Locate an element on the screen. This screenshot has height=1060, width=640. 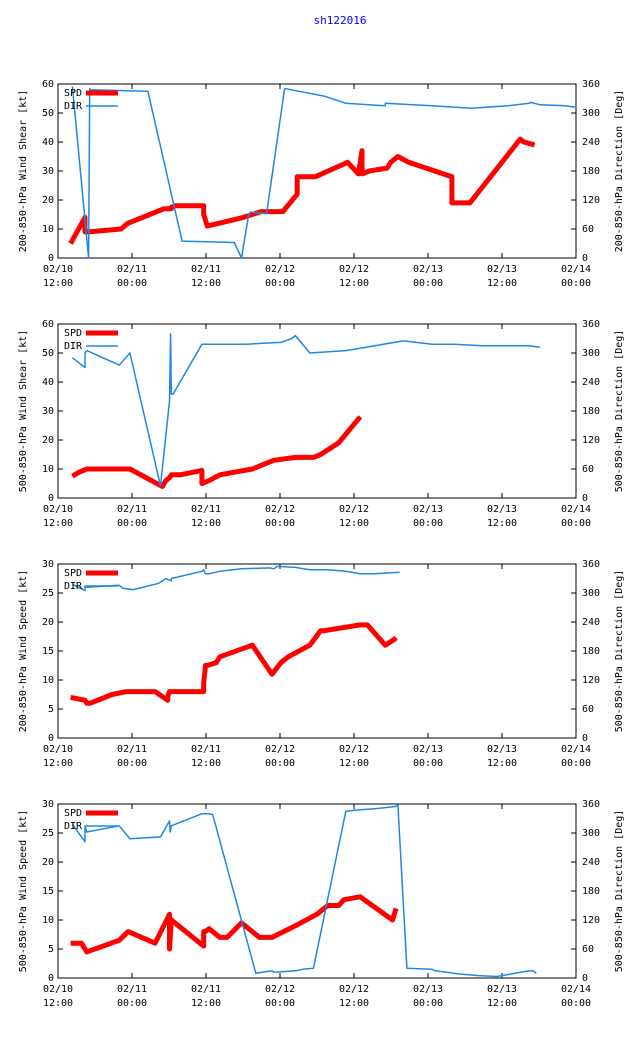
ylabel: 500-850-hPa Wind Shear [kt] is located at coordinates (23, 411).